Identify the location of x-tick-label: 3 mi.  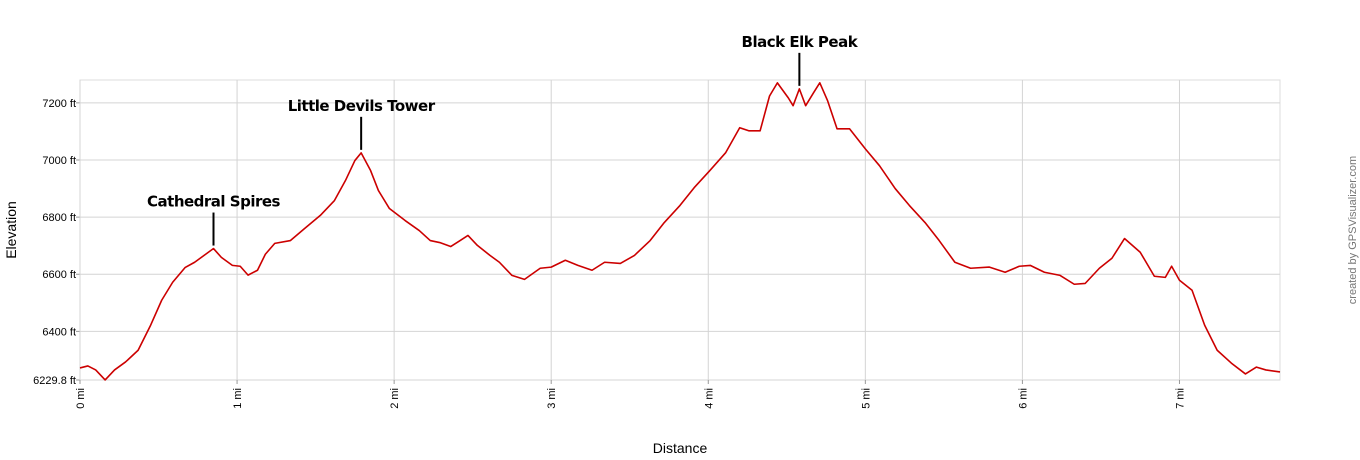
(552, 398).